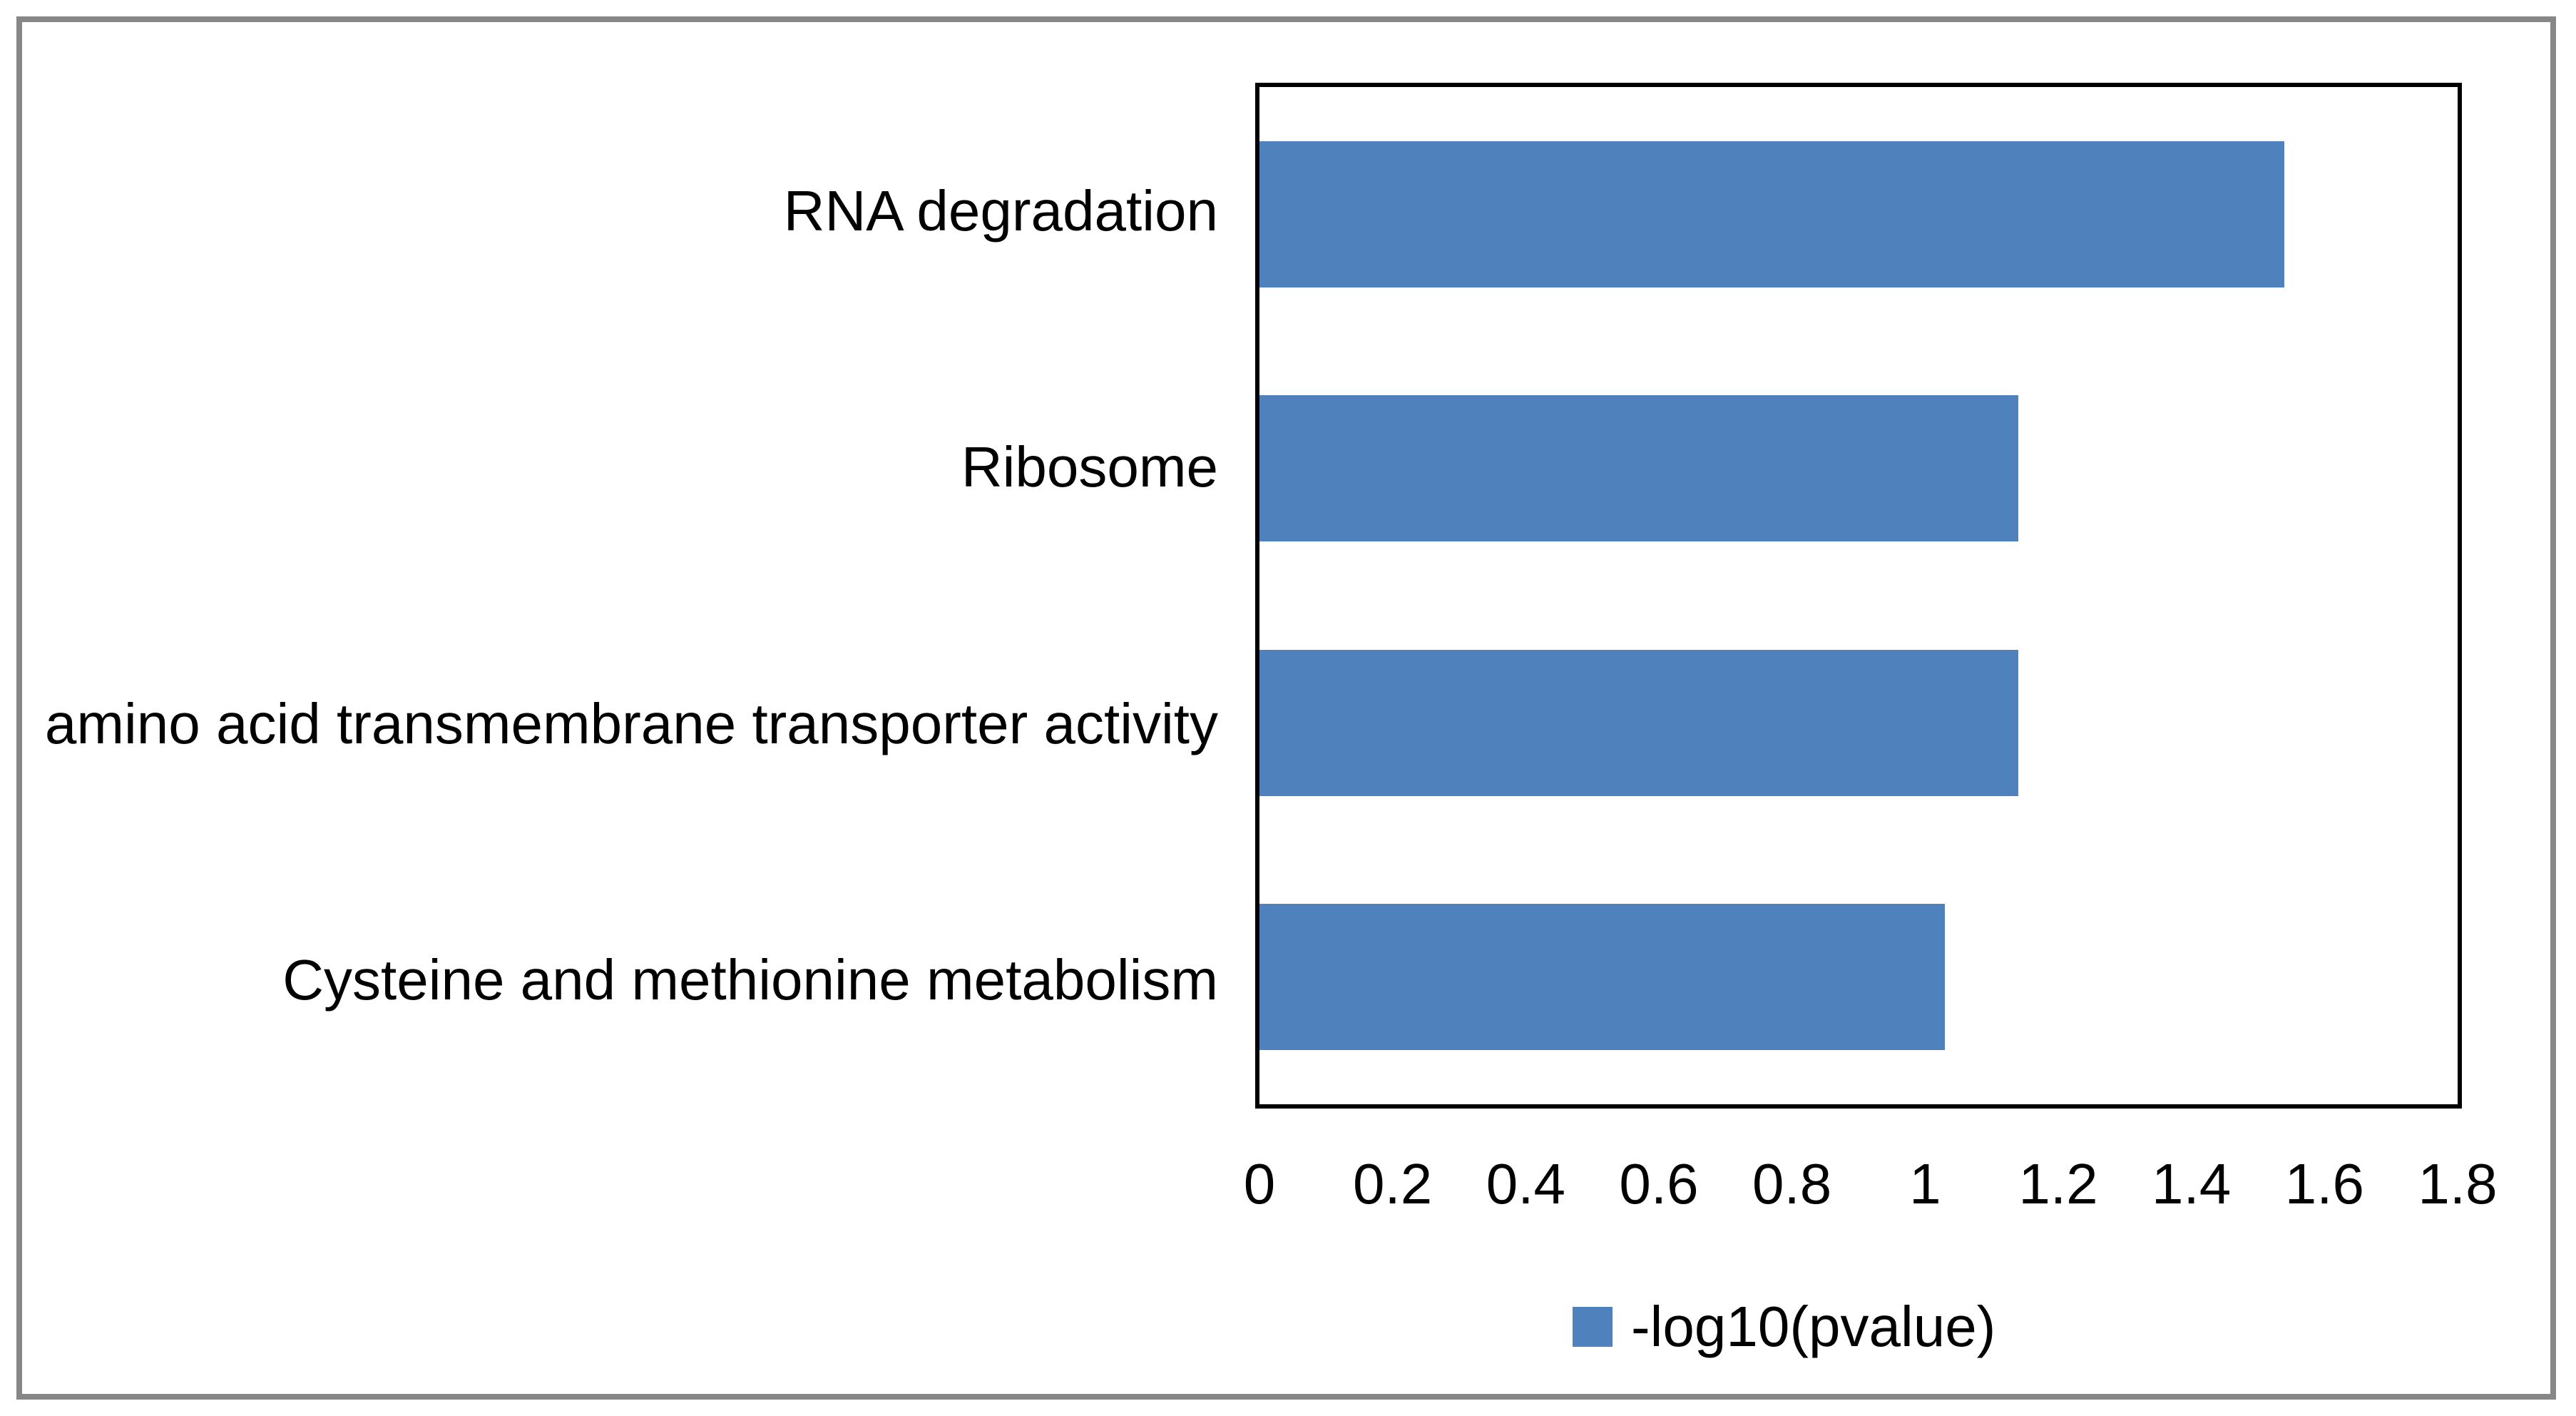  What do you see at coordinates (1871, 1183) in the screenshot?
I see `x-axis-tick-labels: 0 0.2 0.4 0.6 0.8 1 1.2 1.4 1.6 1.8` at bounding box center [1871, 1183].